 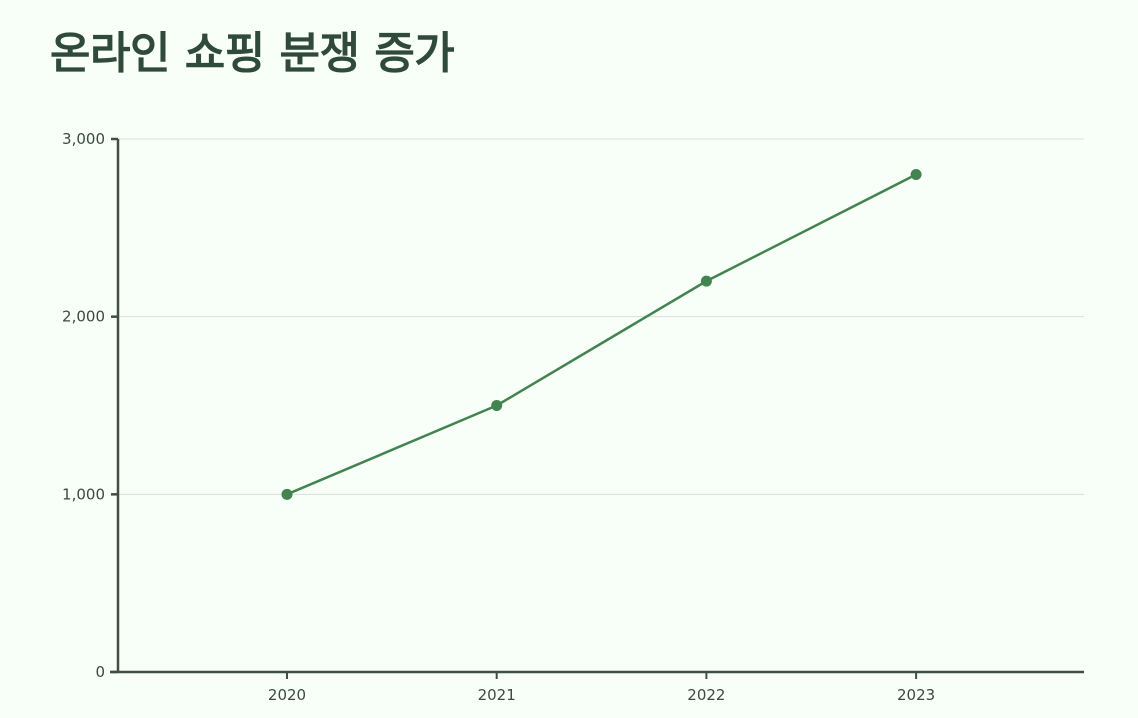 What do you see at coordinates (83, 494) in the screenshot?
I see `y-tick-label-1: 1,000` at bounding box center [83, 494].